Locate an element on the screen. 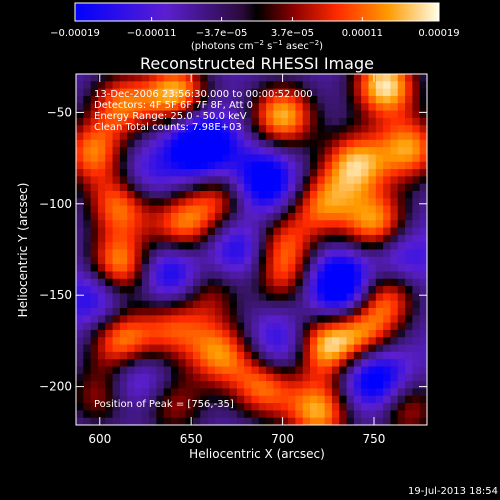 This screenshot has width=500, height=500. y-axis-label: Heliocentric Y (arcsec) is located at coordinates (23, 250).